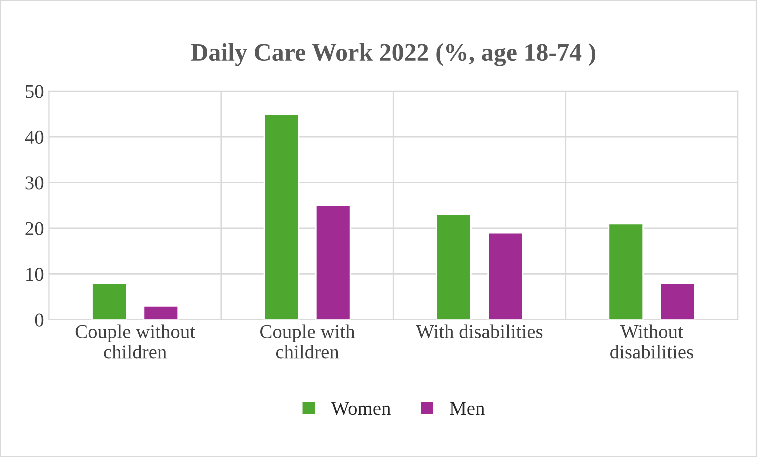 The height and width of the screenshot is (457, 757). What do you see at coordinates (39, 320) in the screenshot?
I see `y-tick-label: 0` at bounding box center [39, 320].